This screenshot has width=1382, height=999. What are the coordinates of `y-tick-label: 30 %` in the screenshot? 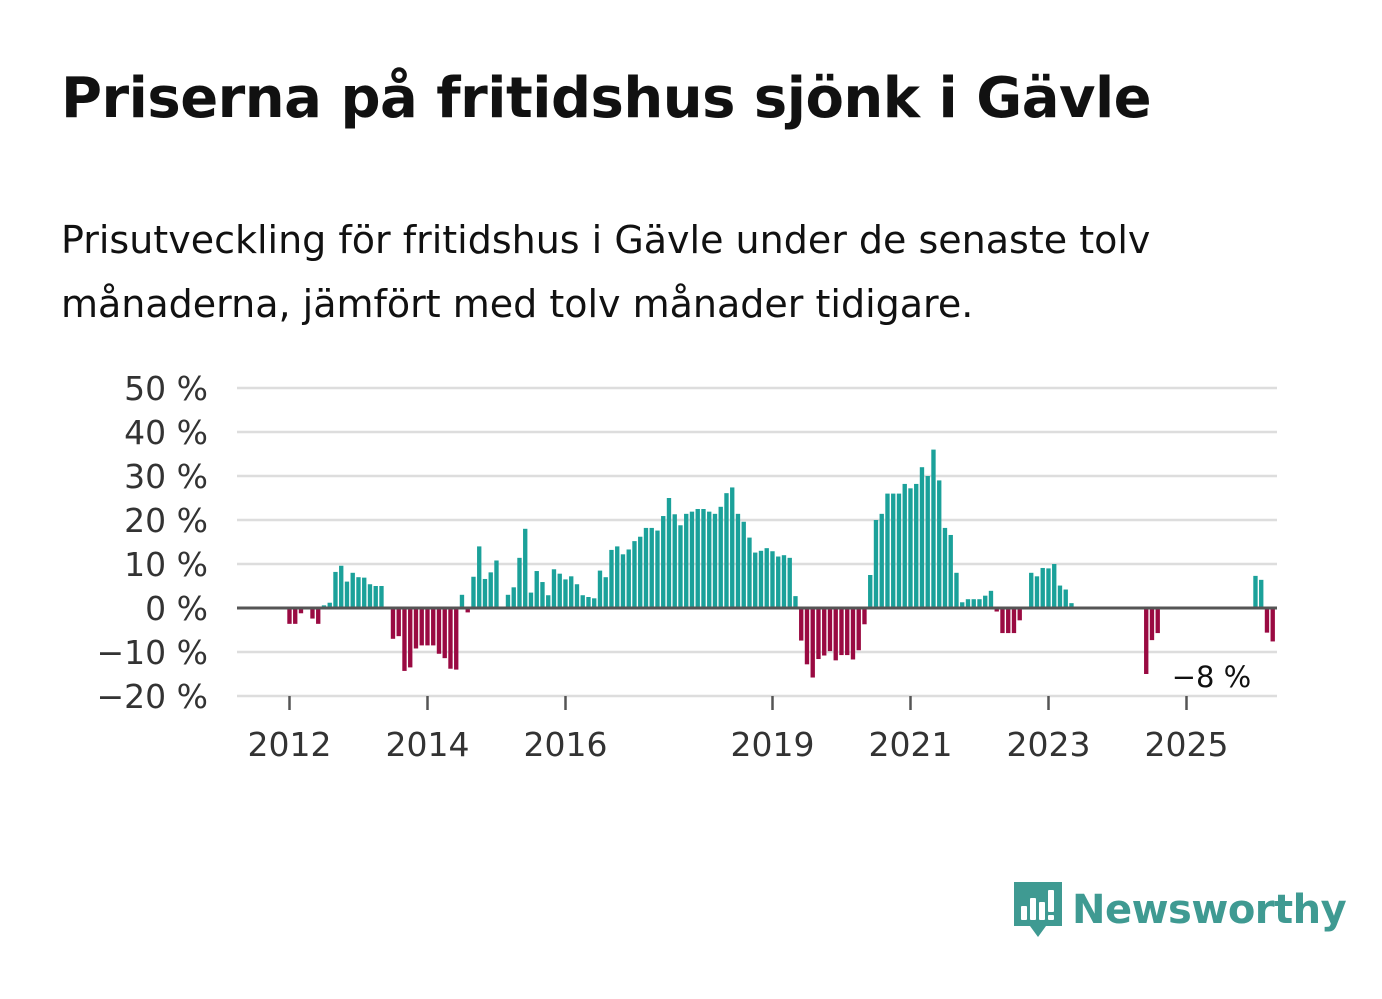 It's located at (166, 476).